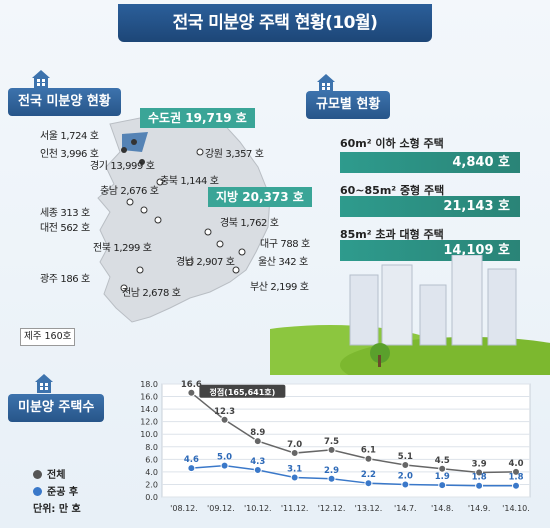 Image resolution: width=550 pixels, height=528 pixels. I want to click on label-gyeongbuk: 경북 1,762 호, so click(249, 223).